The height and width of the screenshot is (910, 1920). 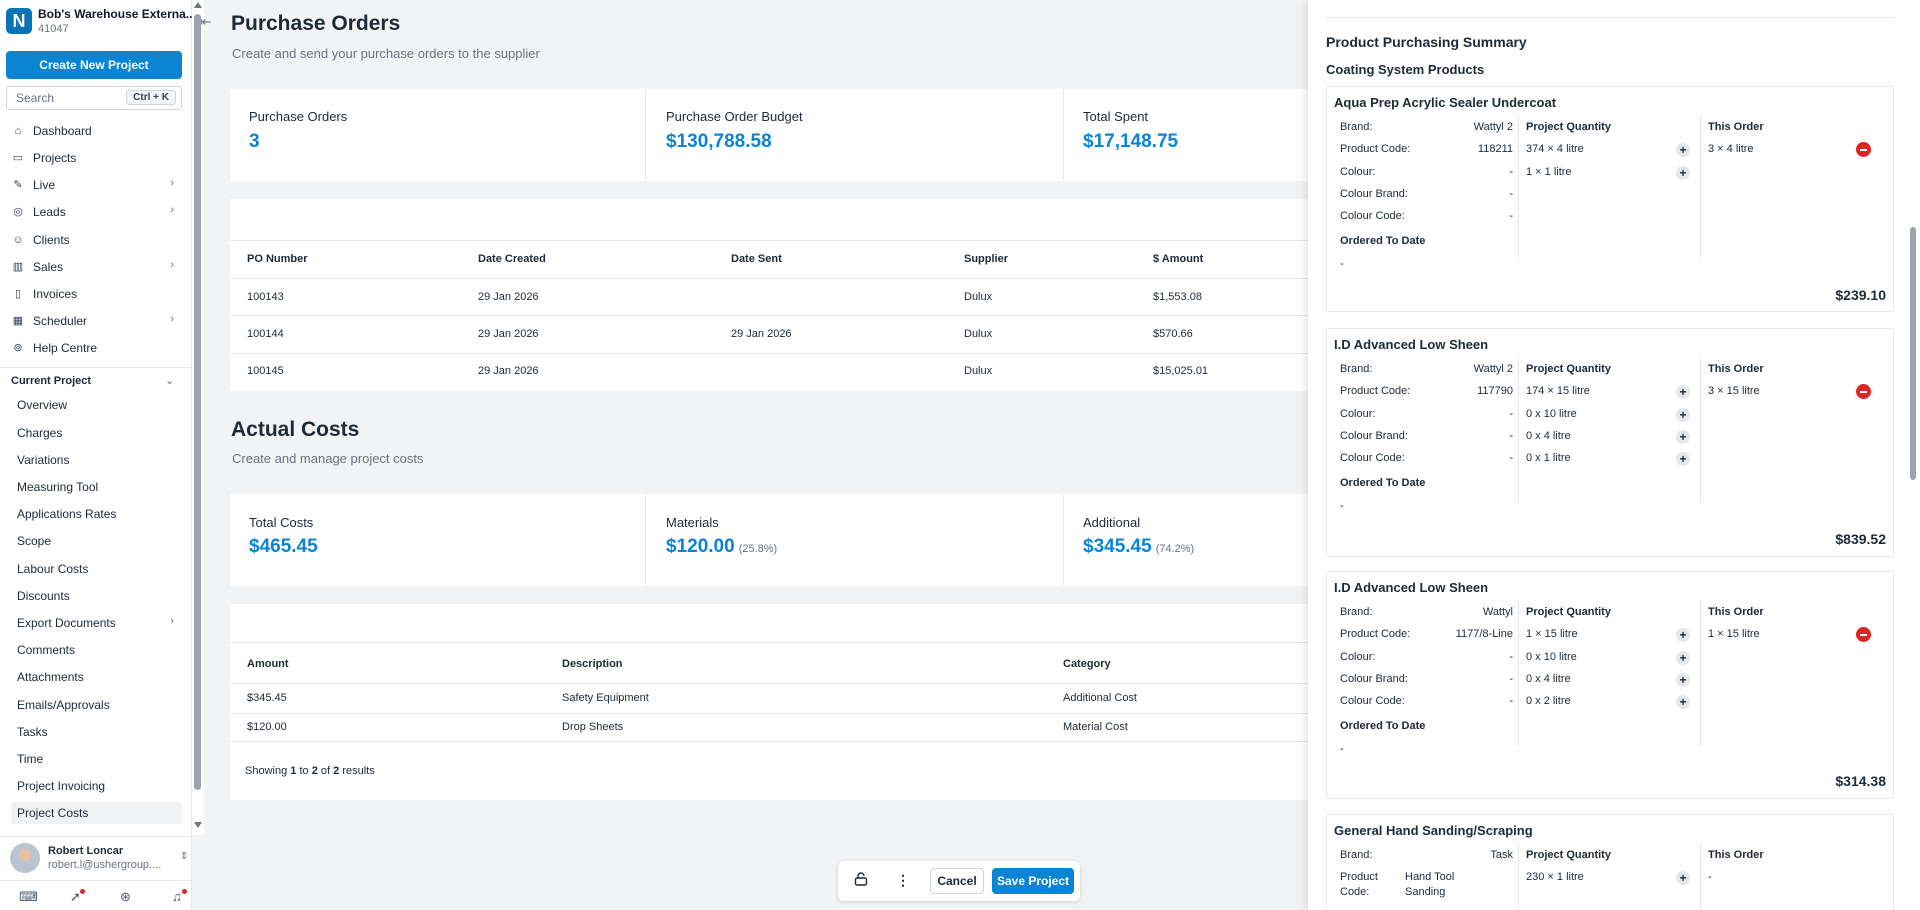 I want to click on support-icon: ⊛, so click(x=125, y=896).